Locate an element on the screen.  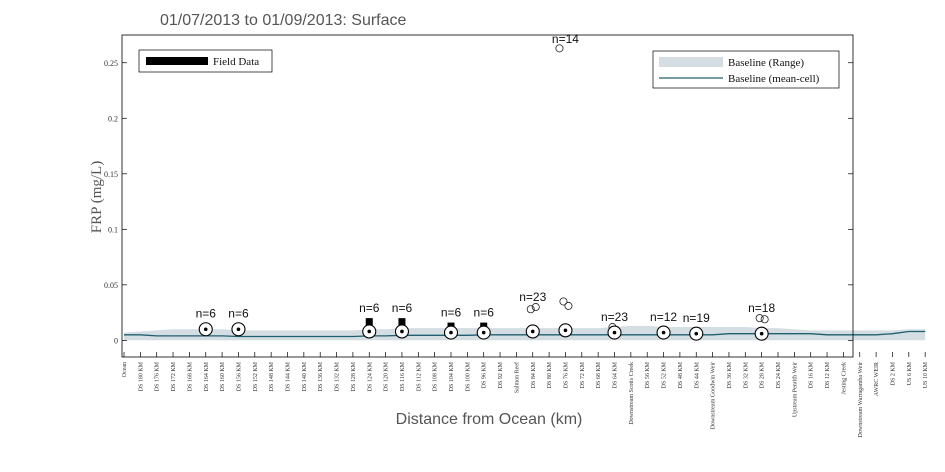
x-tick-label: Upstream Penrith Weir is located at coordinates (795, 389).